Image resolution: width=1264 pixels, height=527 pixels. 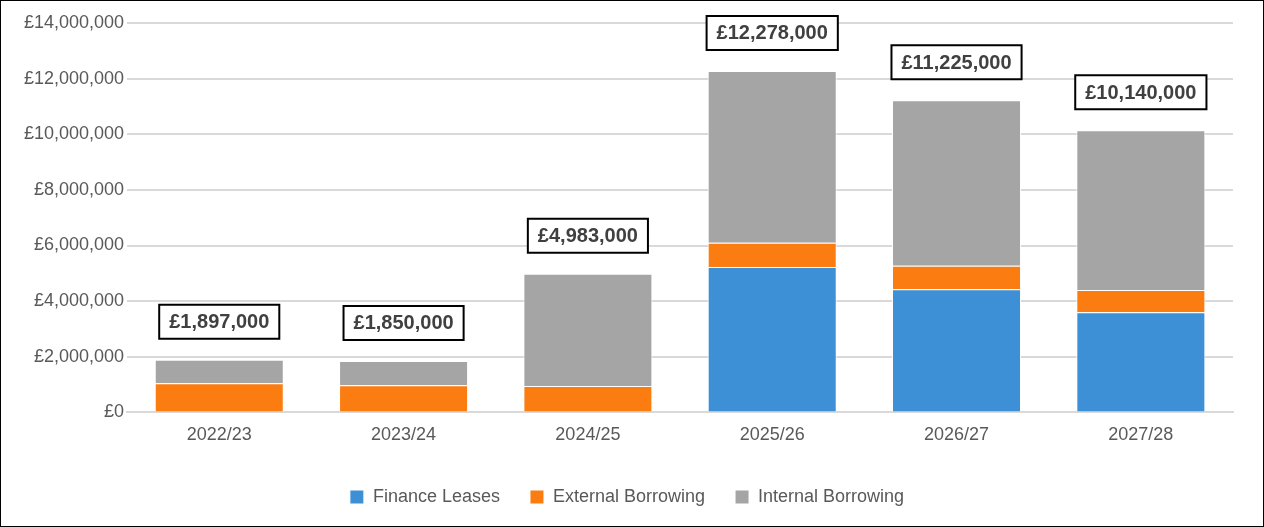 I want to click on y-tick-label: £2,000,000, so click(x=79, y=355).